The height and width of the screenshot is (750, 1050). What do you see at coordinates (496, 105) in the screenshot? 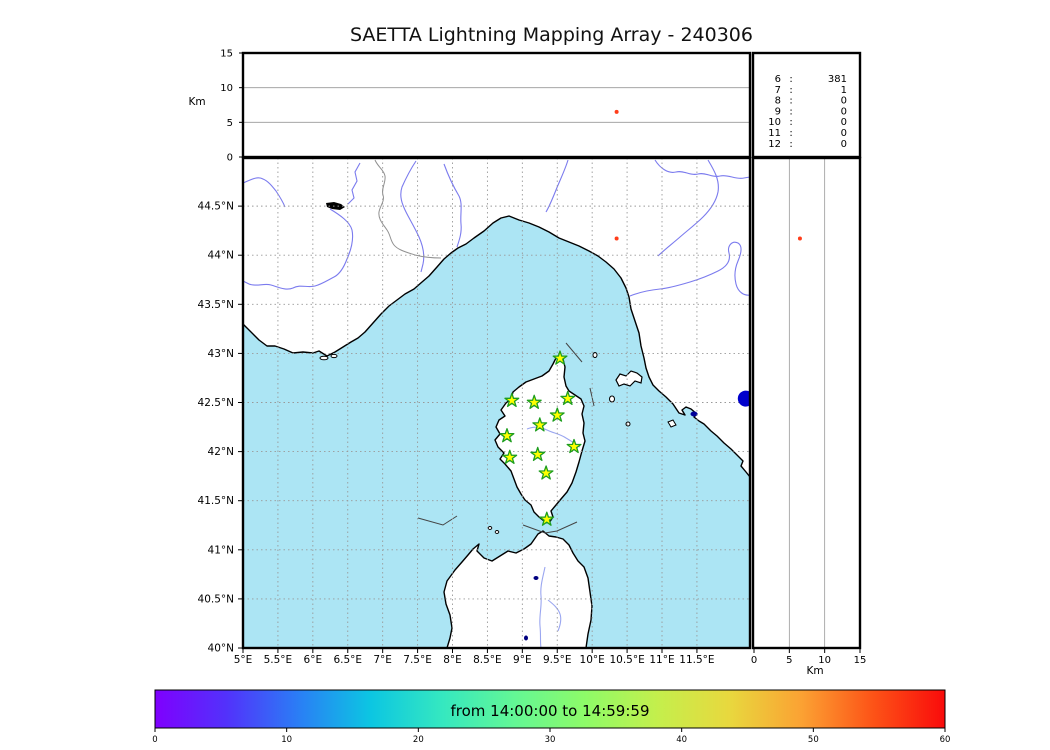
I see `top-panel-frame` at bounding box center [496, 105].